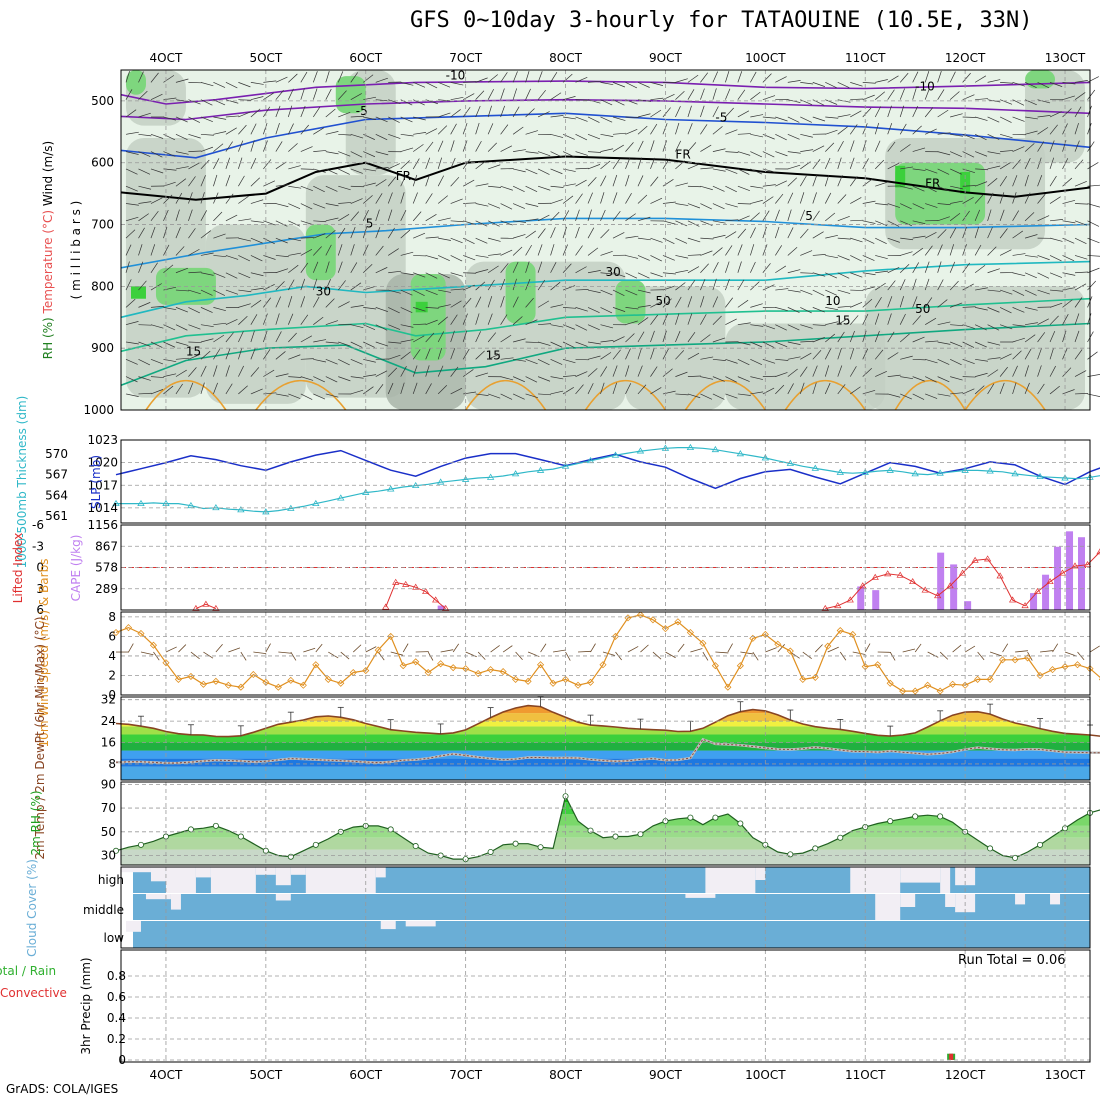 The width and height of the screenshot is (1100, 1100). Describe the element at coordinates (925, 86) in the screenshot. I see `isotherm-label: -10` at that location.